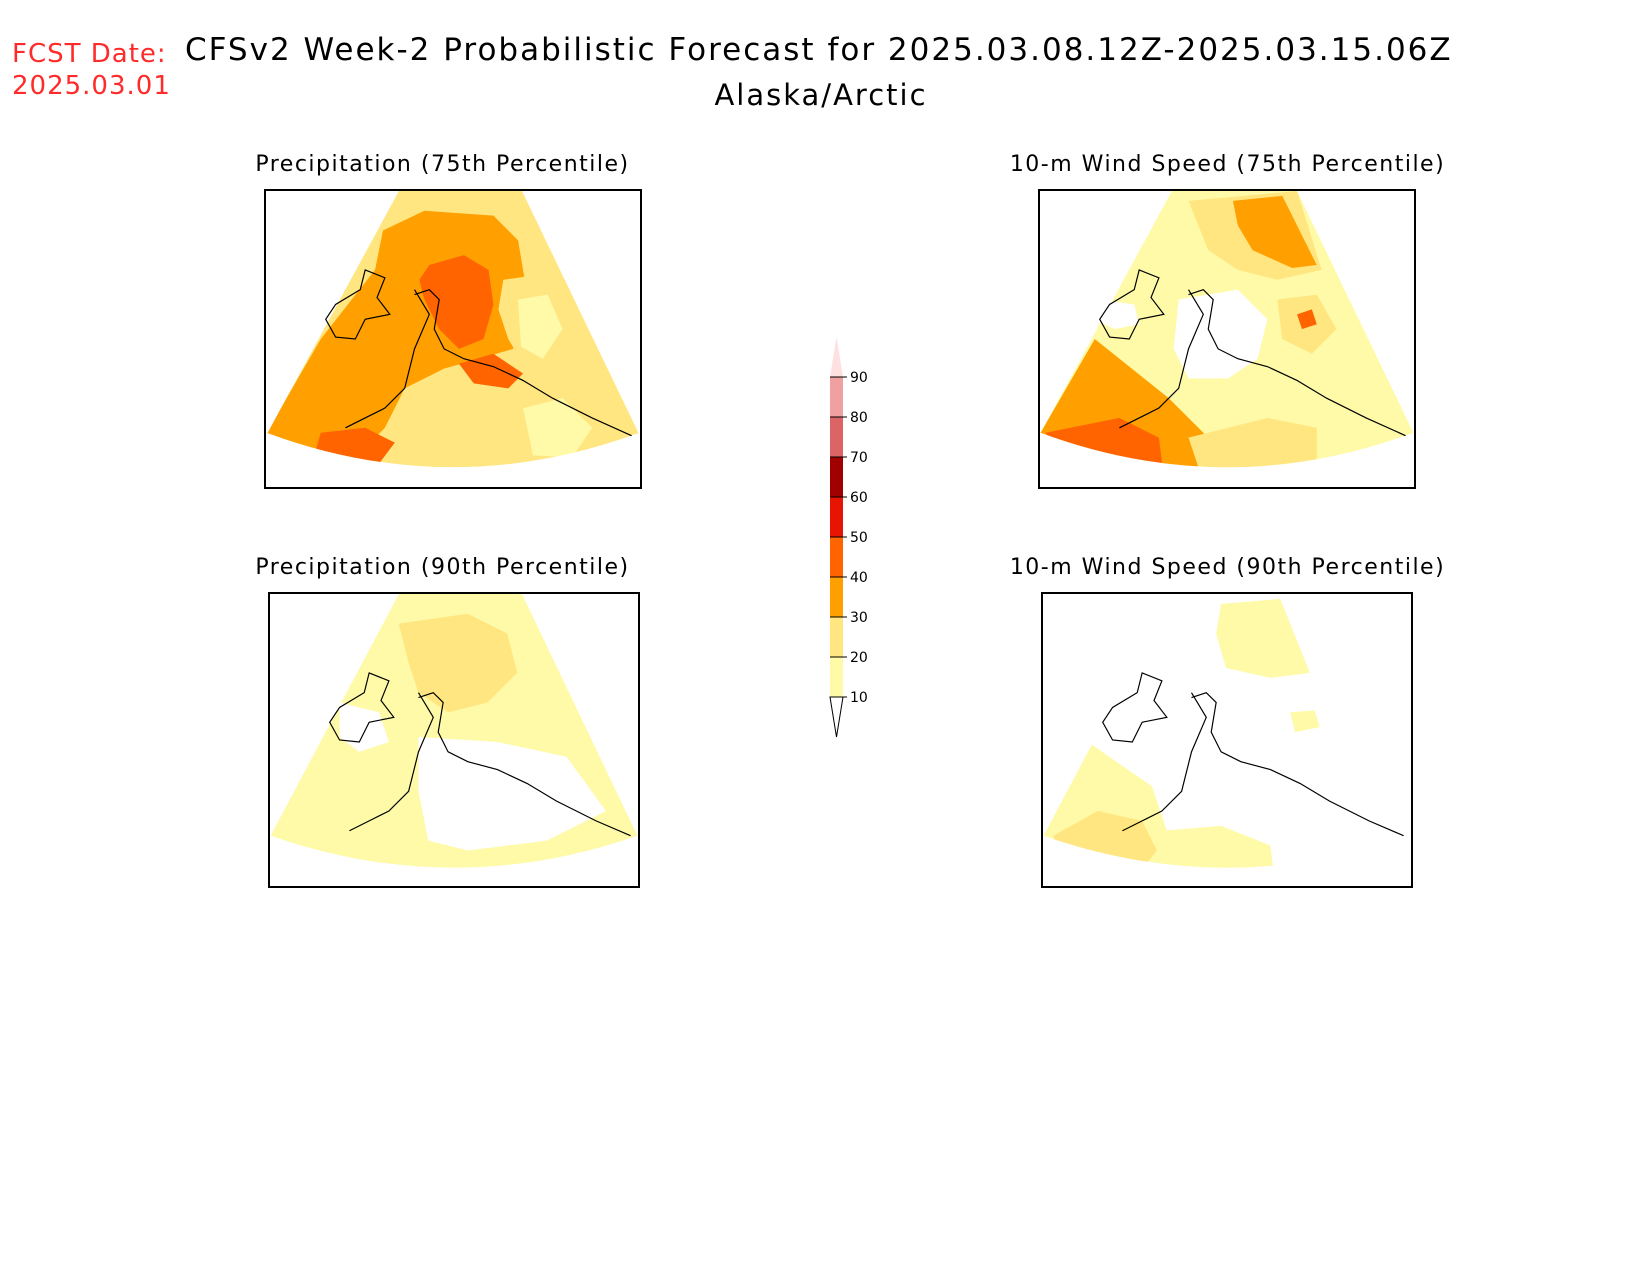 This screenshot has height=1275, width=1650. I want to click on panel-title-precip-90: Precipitation (90th Percentile), so click(442, 567).